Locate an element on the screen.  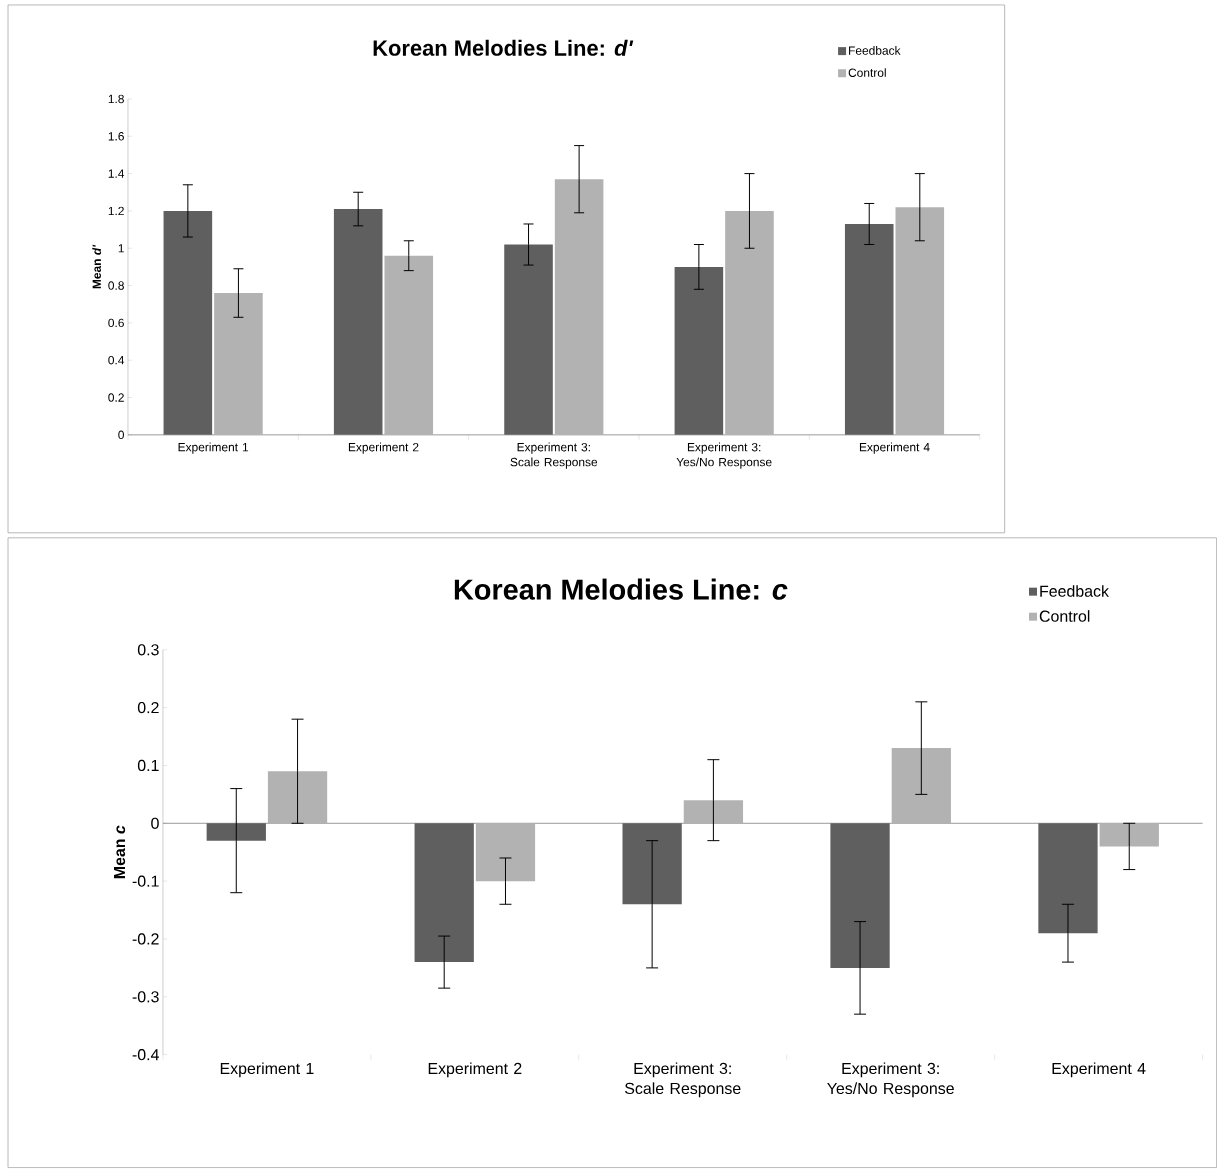
chart-title: Korean Melodies Line: c is located at coordinates (621, 589).